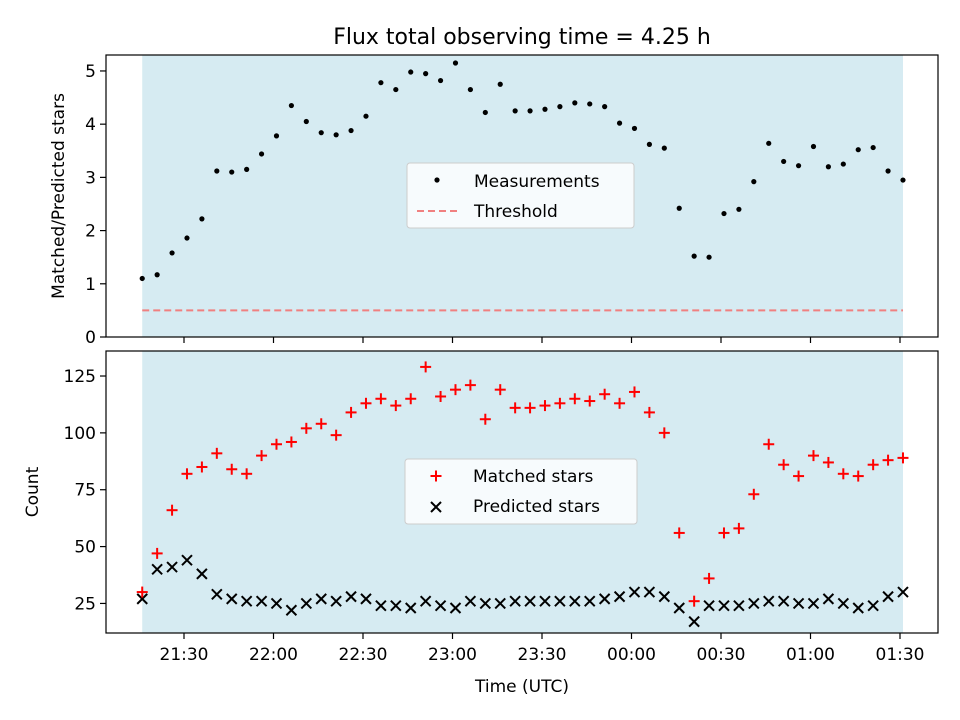  Describe the element at coordinates (521, 491) in the screenshot. I see `bottom-legend-box` at that location.